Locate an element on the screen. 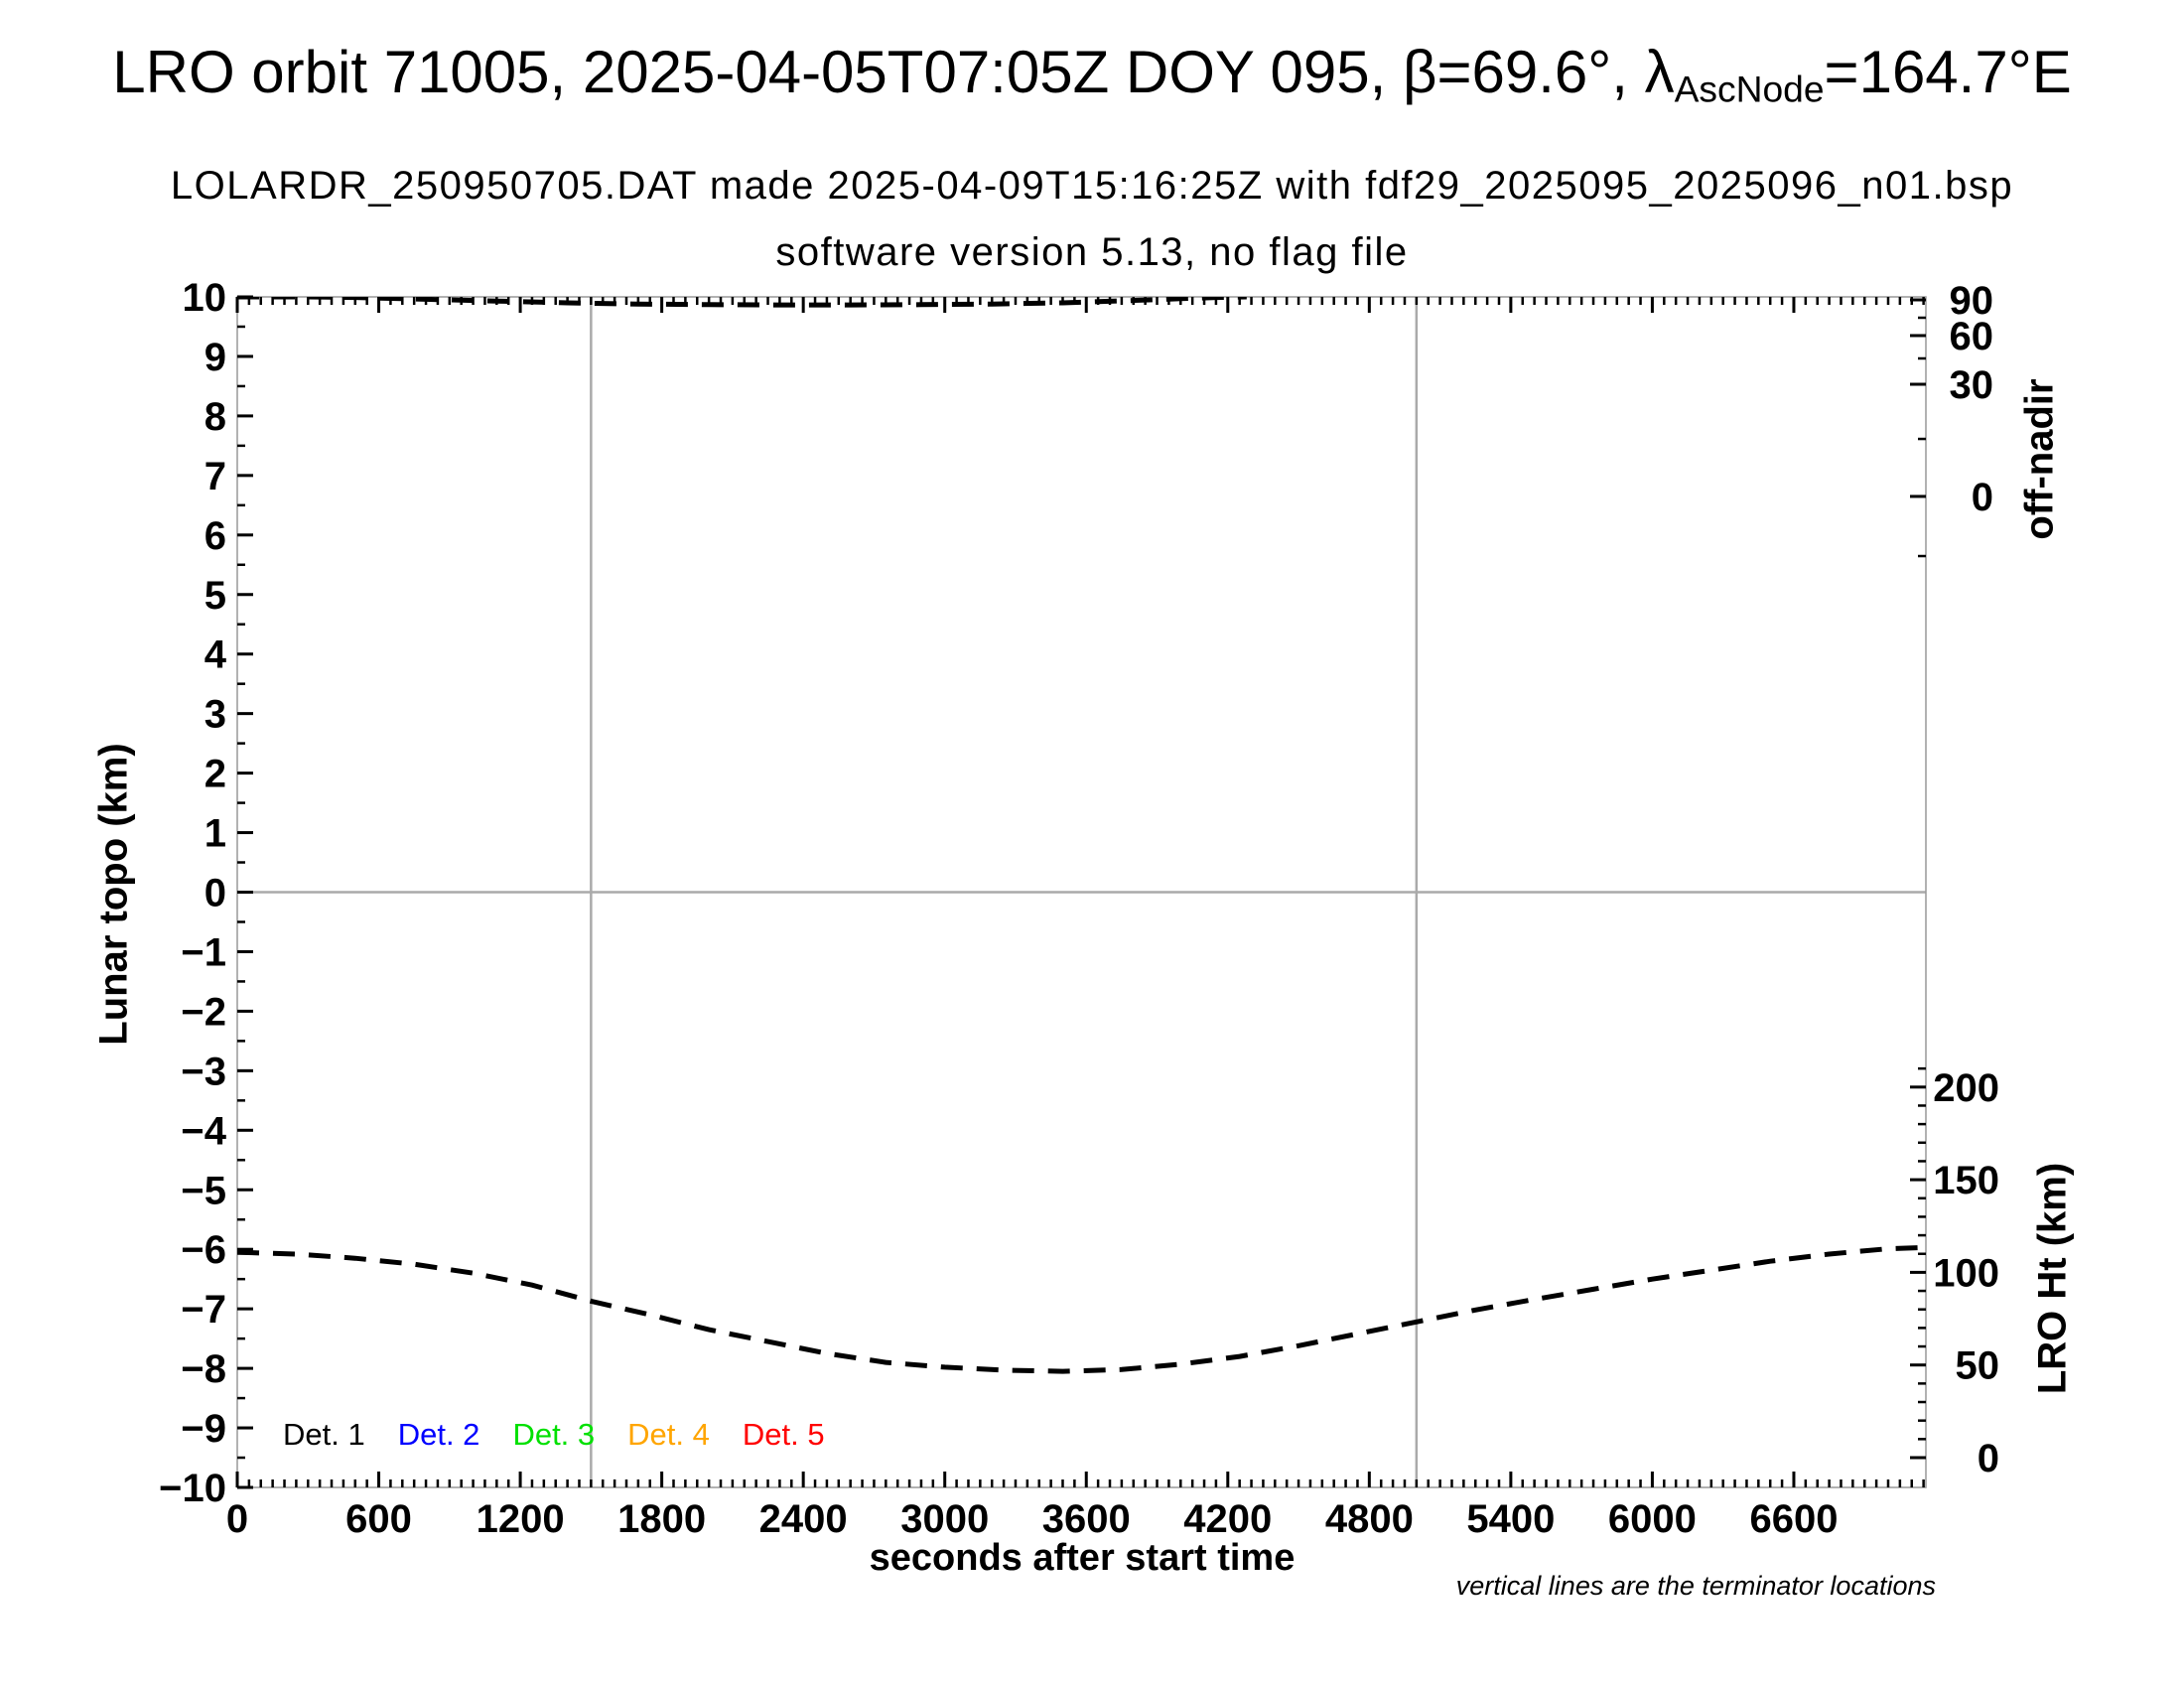 Image resolution: width=2184 pixels, height=1688 pixels. y-tick-label: −7 is located at coordinates (203, 1310).